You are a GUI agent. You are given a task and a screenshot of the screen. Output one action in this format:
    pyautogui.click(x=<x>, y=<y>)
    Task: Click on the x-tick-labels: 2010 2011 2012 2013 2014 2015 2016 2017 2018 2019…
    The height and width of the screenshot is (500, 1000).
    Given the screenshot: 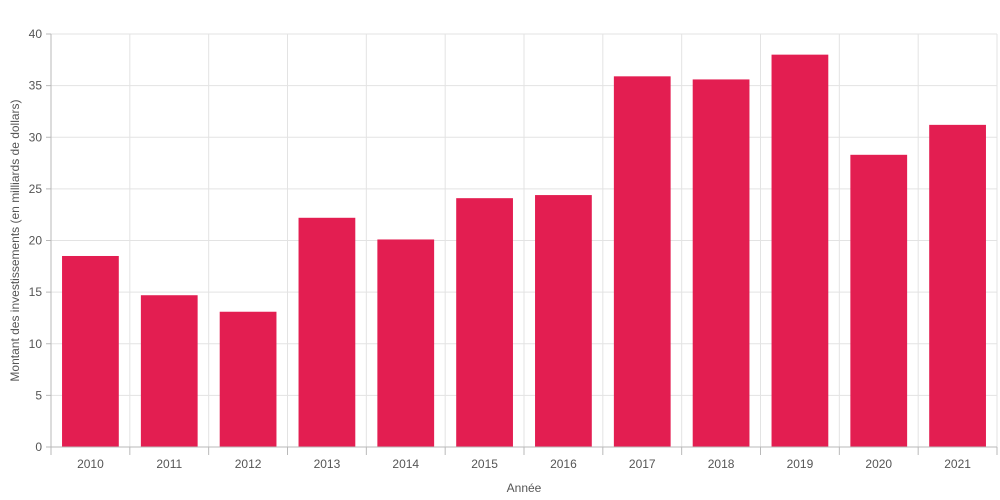 What is the action you would take?
    pyautogui.click(x=524, y=464)
    